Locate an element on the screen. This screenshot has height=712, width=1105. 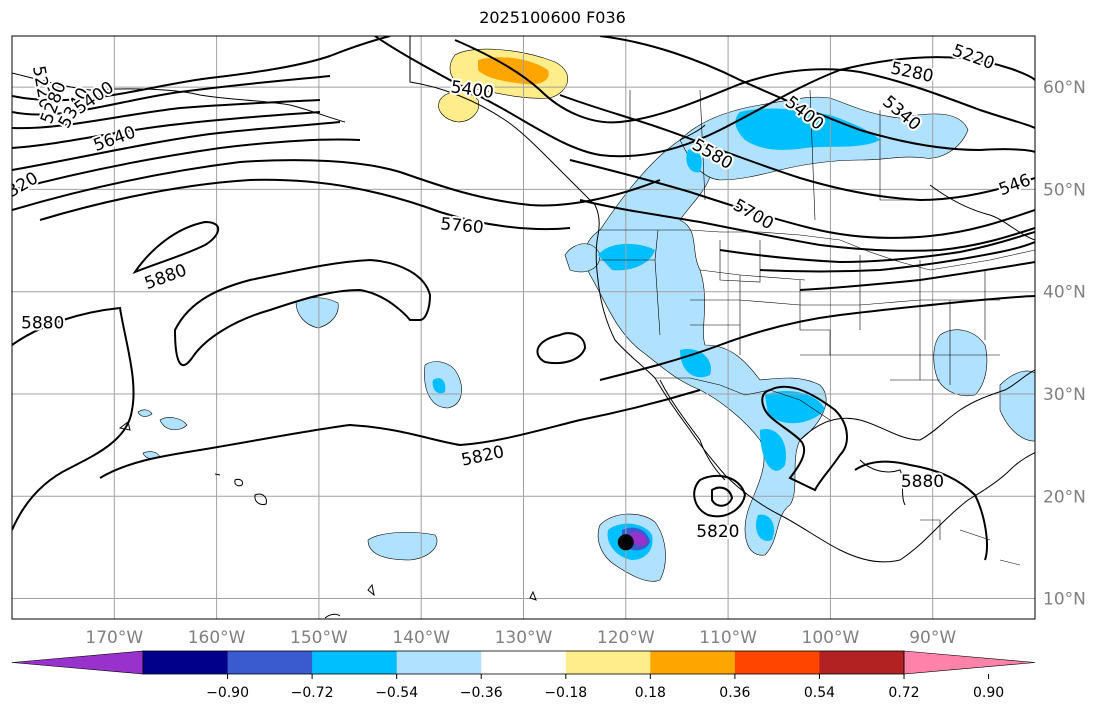
storm-center-marker is located at coordinates (625, 542).